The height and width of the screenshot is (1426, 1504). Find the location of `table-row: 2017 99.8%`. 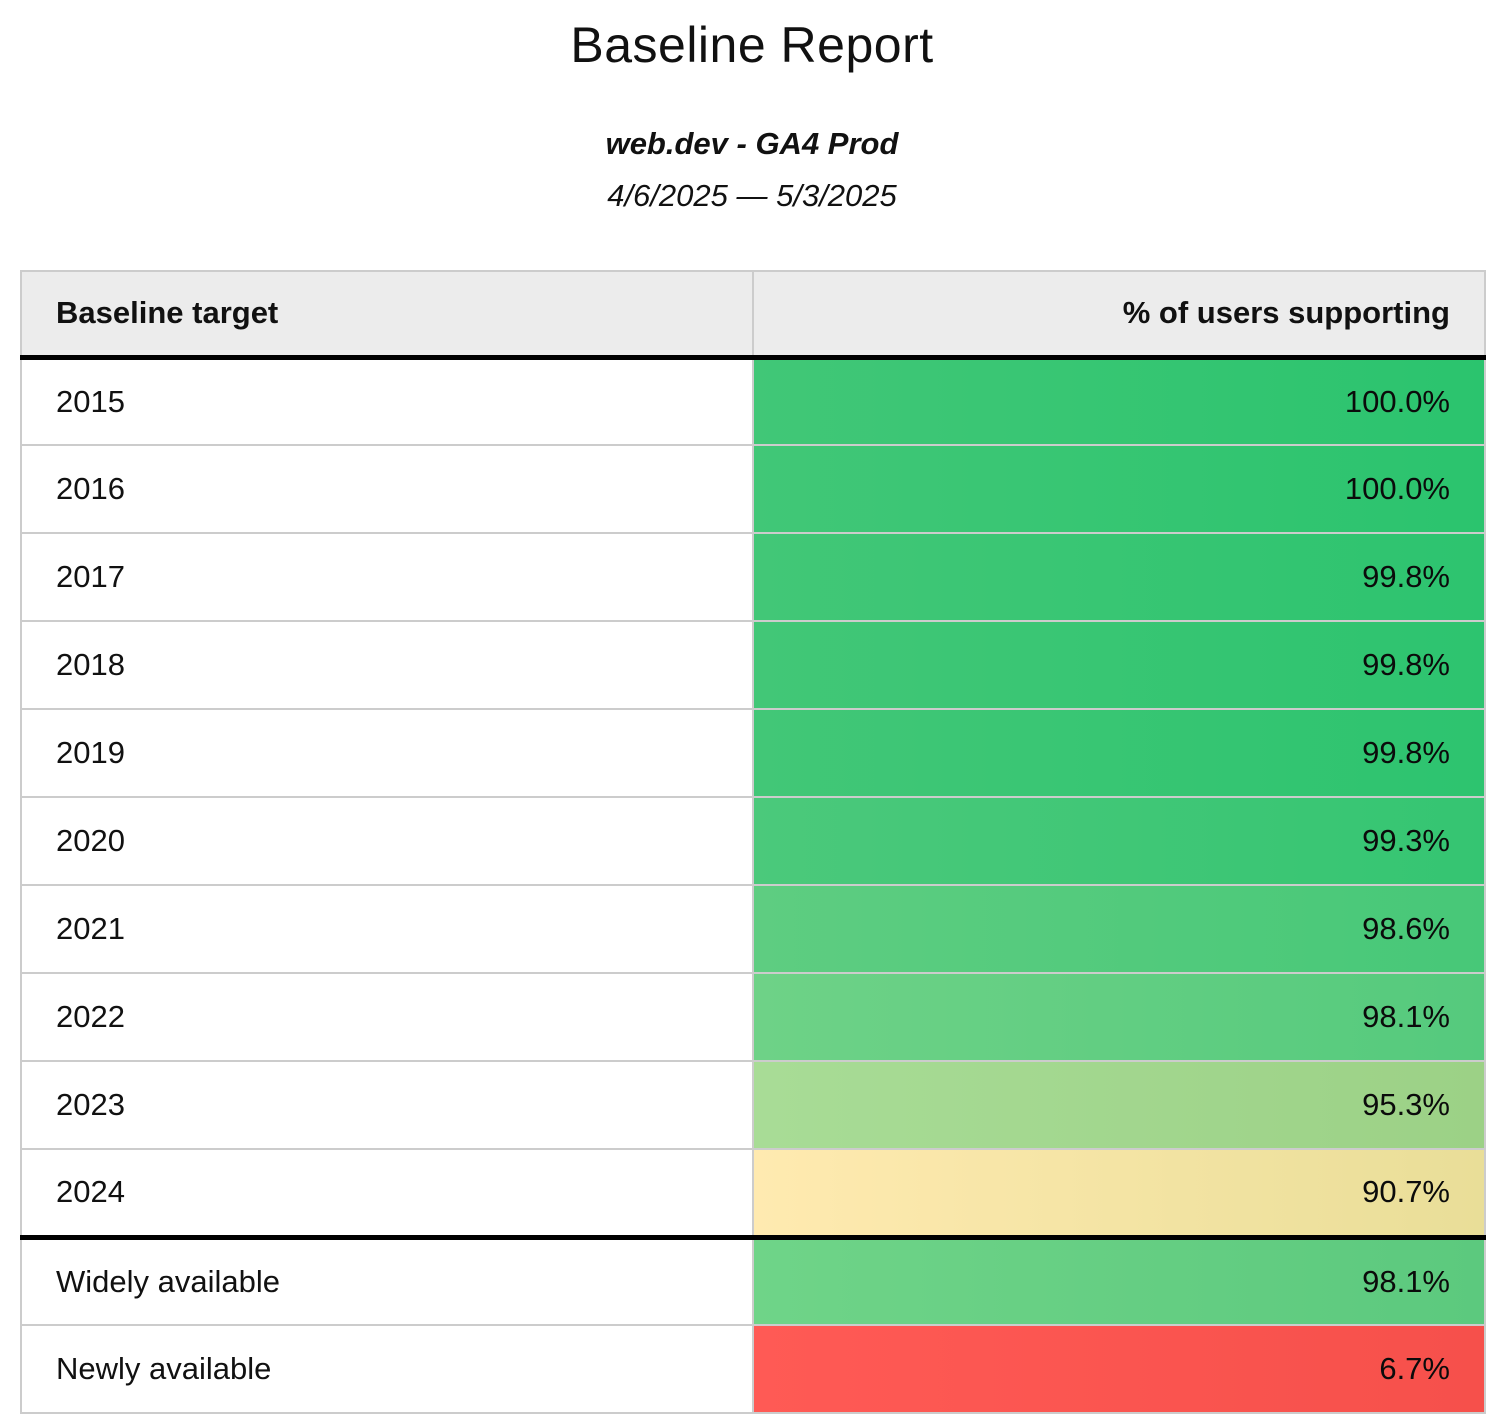

table-row: 2017 99.8% is located at coordinates (753, 577).